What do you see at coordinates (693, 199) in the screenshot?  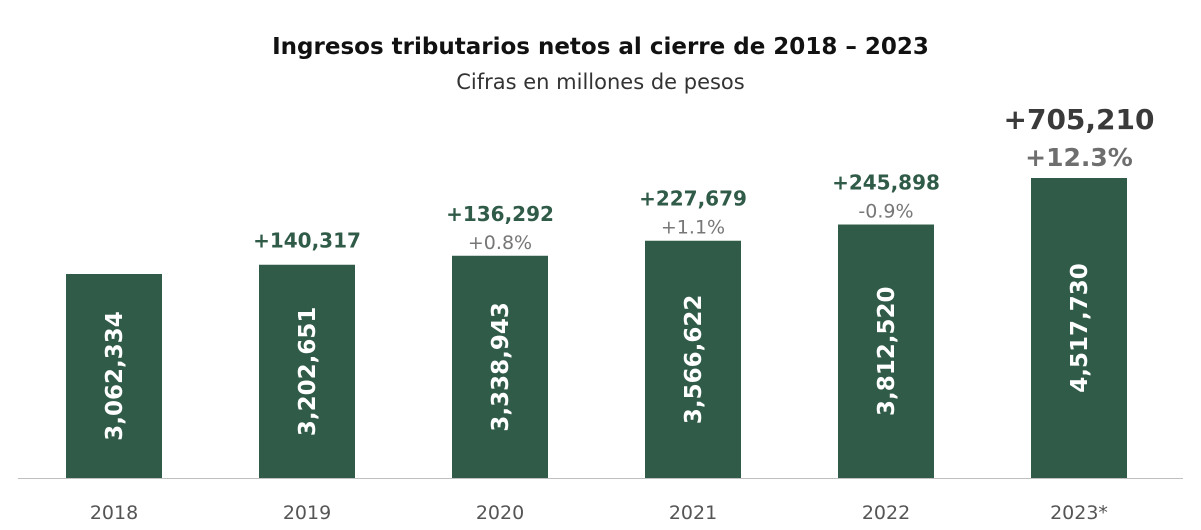 I see `abs-change-label: +227,679` at bounding box center [693, 199].